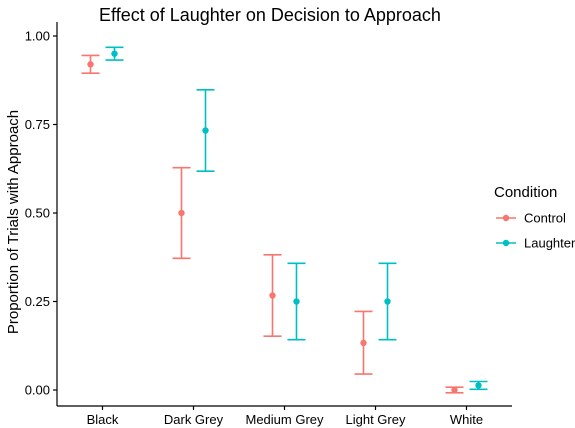  I want to click on y-tick-label: 0.50, so click(37, 213).